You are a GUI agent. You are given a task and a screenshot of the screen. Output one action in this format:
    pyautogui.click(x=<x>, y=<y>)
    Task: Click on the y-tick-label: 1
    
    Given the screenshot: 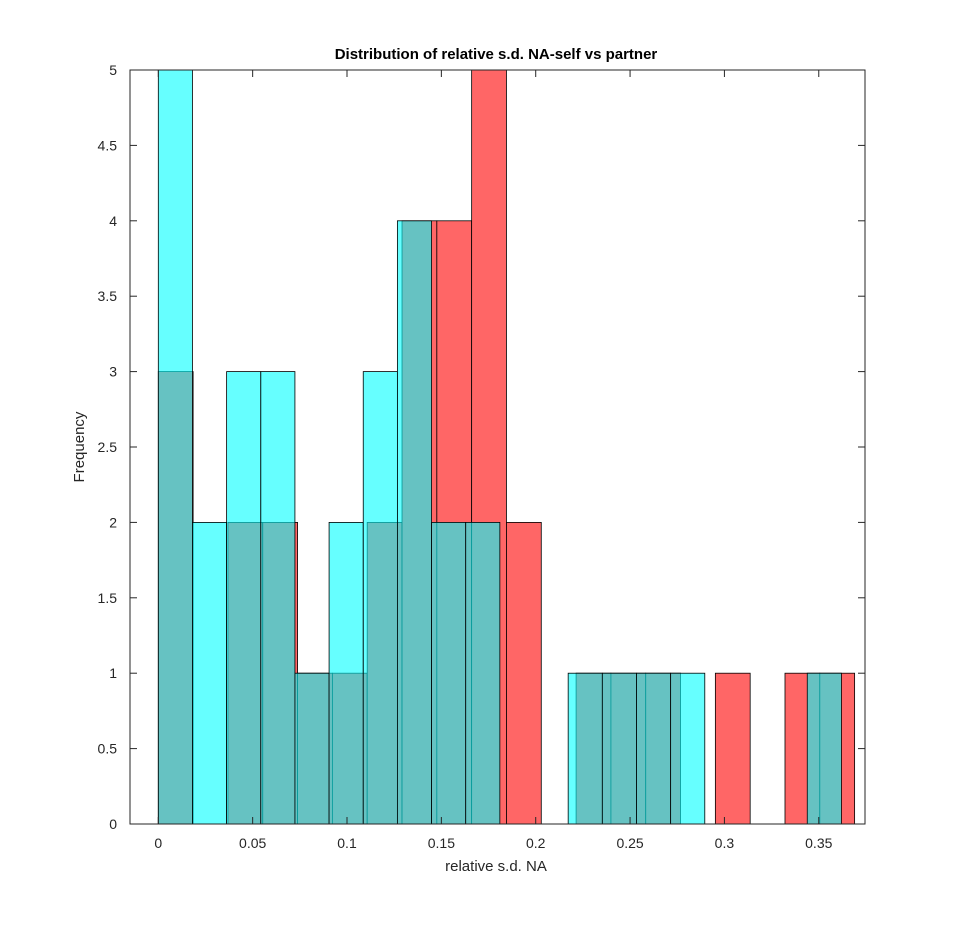 What is the action you would take?
    pyautogui.click(x=113, y=673)
    